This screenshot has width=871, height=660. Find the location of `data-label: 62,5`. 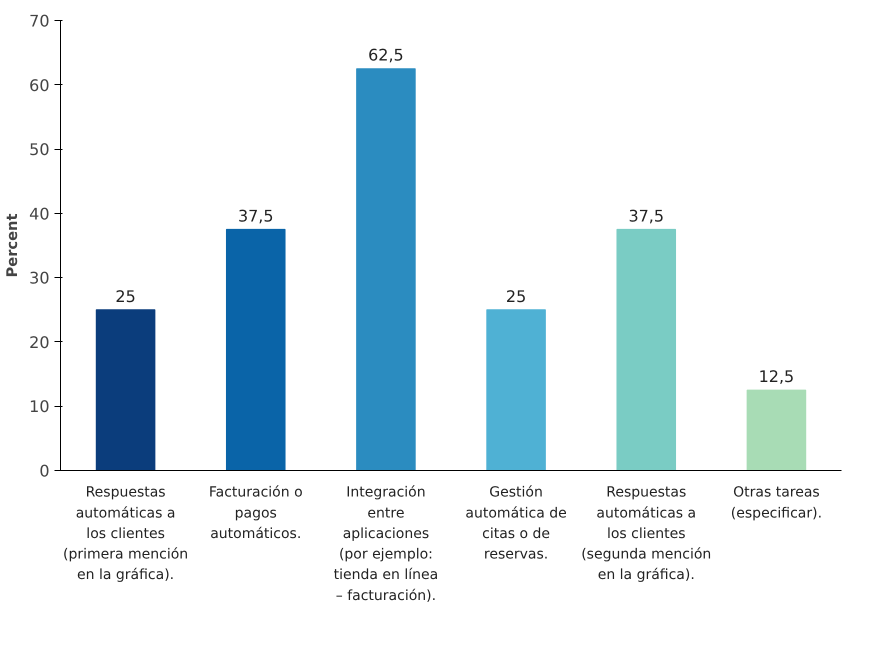

data-label: 62,5 is located at coordinates (386, 55).